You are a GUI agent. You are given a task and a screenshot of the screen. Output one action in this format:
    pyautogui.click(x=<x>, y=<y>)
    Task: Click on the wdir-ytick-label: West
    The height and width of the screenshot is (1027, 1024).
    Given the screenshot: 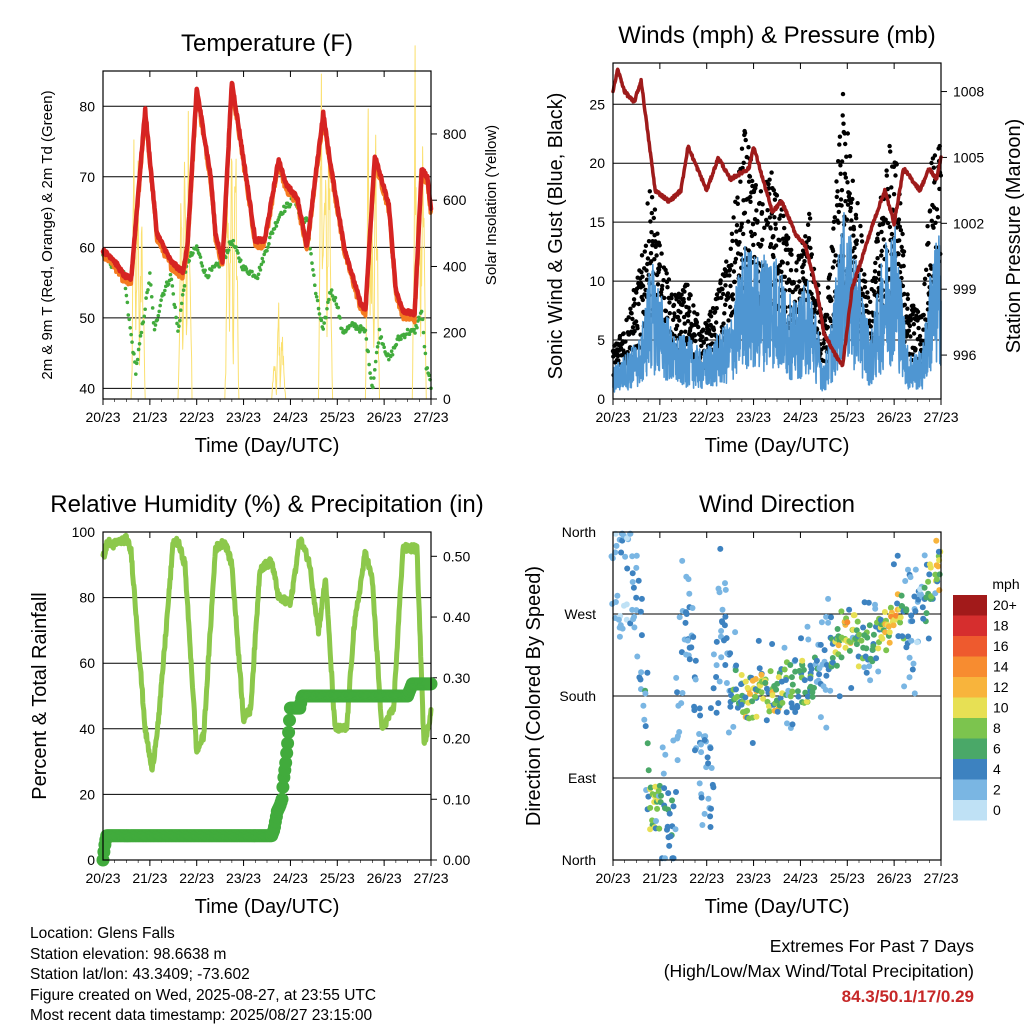 What is the action you would take?
    pyautogui.click(x=580, y=614)
    